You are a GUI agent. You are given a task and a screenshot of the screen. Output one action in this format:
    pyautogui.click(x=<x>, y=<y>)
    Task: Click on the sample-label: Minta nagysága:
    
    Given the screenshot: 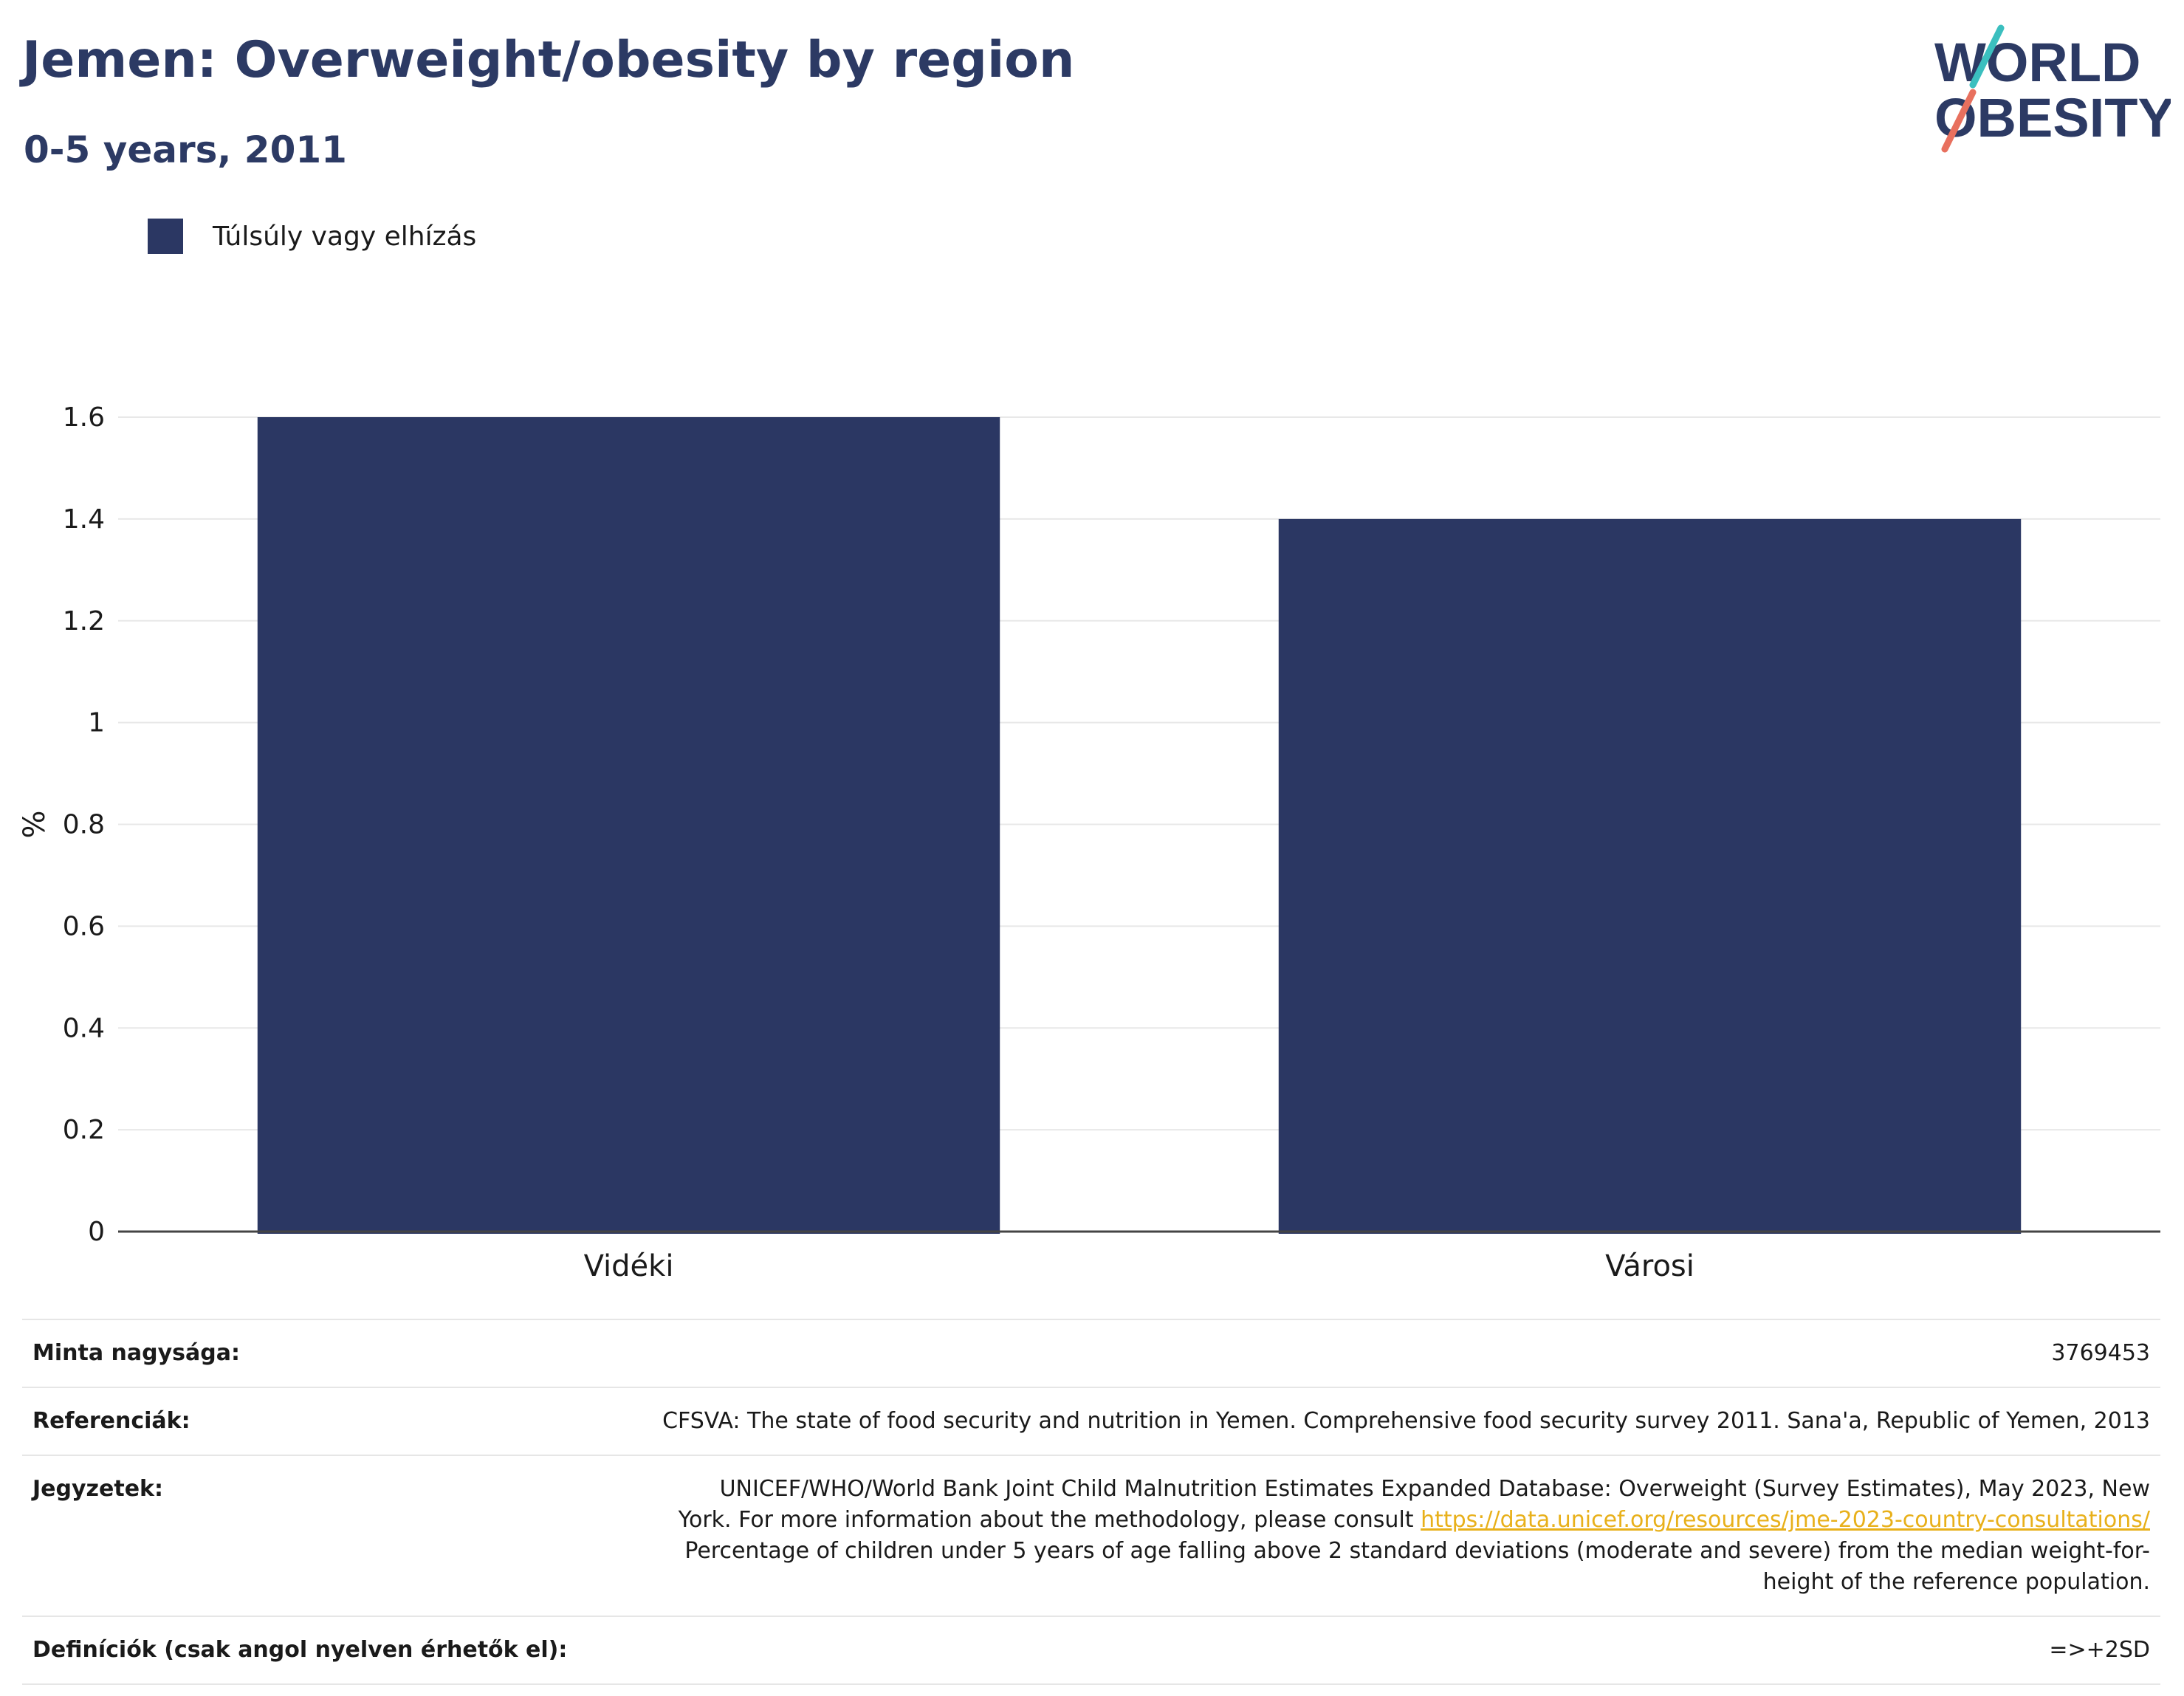 What is the action you would take?
    pyautogui.click(x=136, y=1353)
    